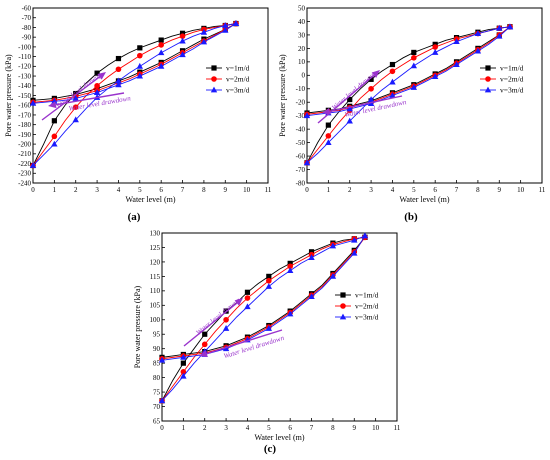  I want to click on y-axis-title: Pore water pressure (kPa), so click(282, 95).